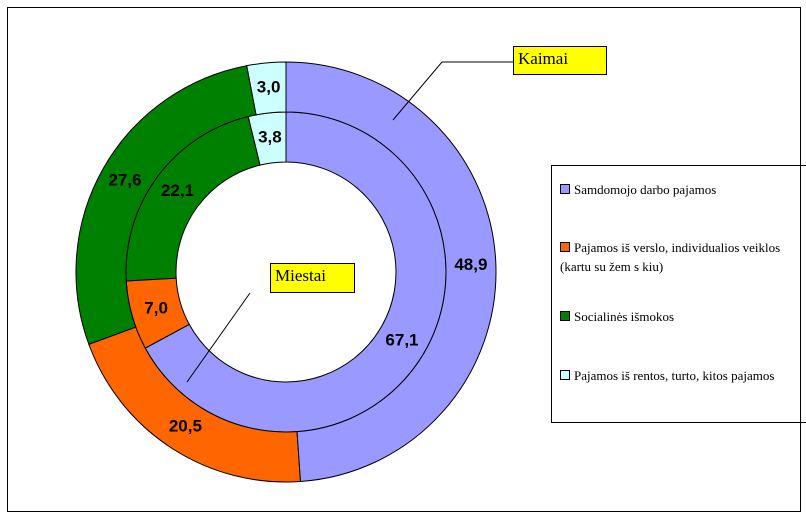 This screenshot has width=806, height=518. I want to click on data-label: 20,5, so click(185, 426).